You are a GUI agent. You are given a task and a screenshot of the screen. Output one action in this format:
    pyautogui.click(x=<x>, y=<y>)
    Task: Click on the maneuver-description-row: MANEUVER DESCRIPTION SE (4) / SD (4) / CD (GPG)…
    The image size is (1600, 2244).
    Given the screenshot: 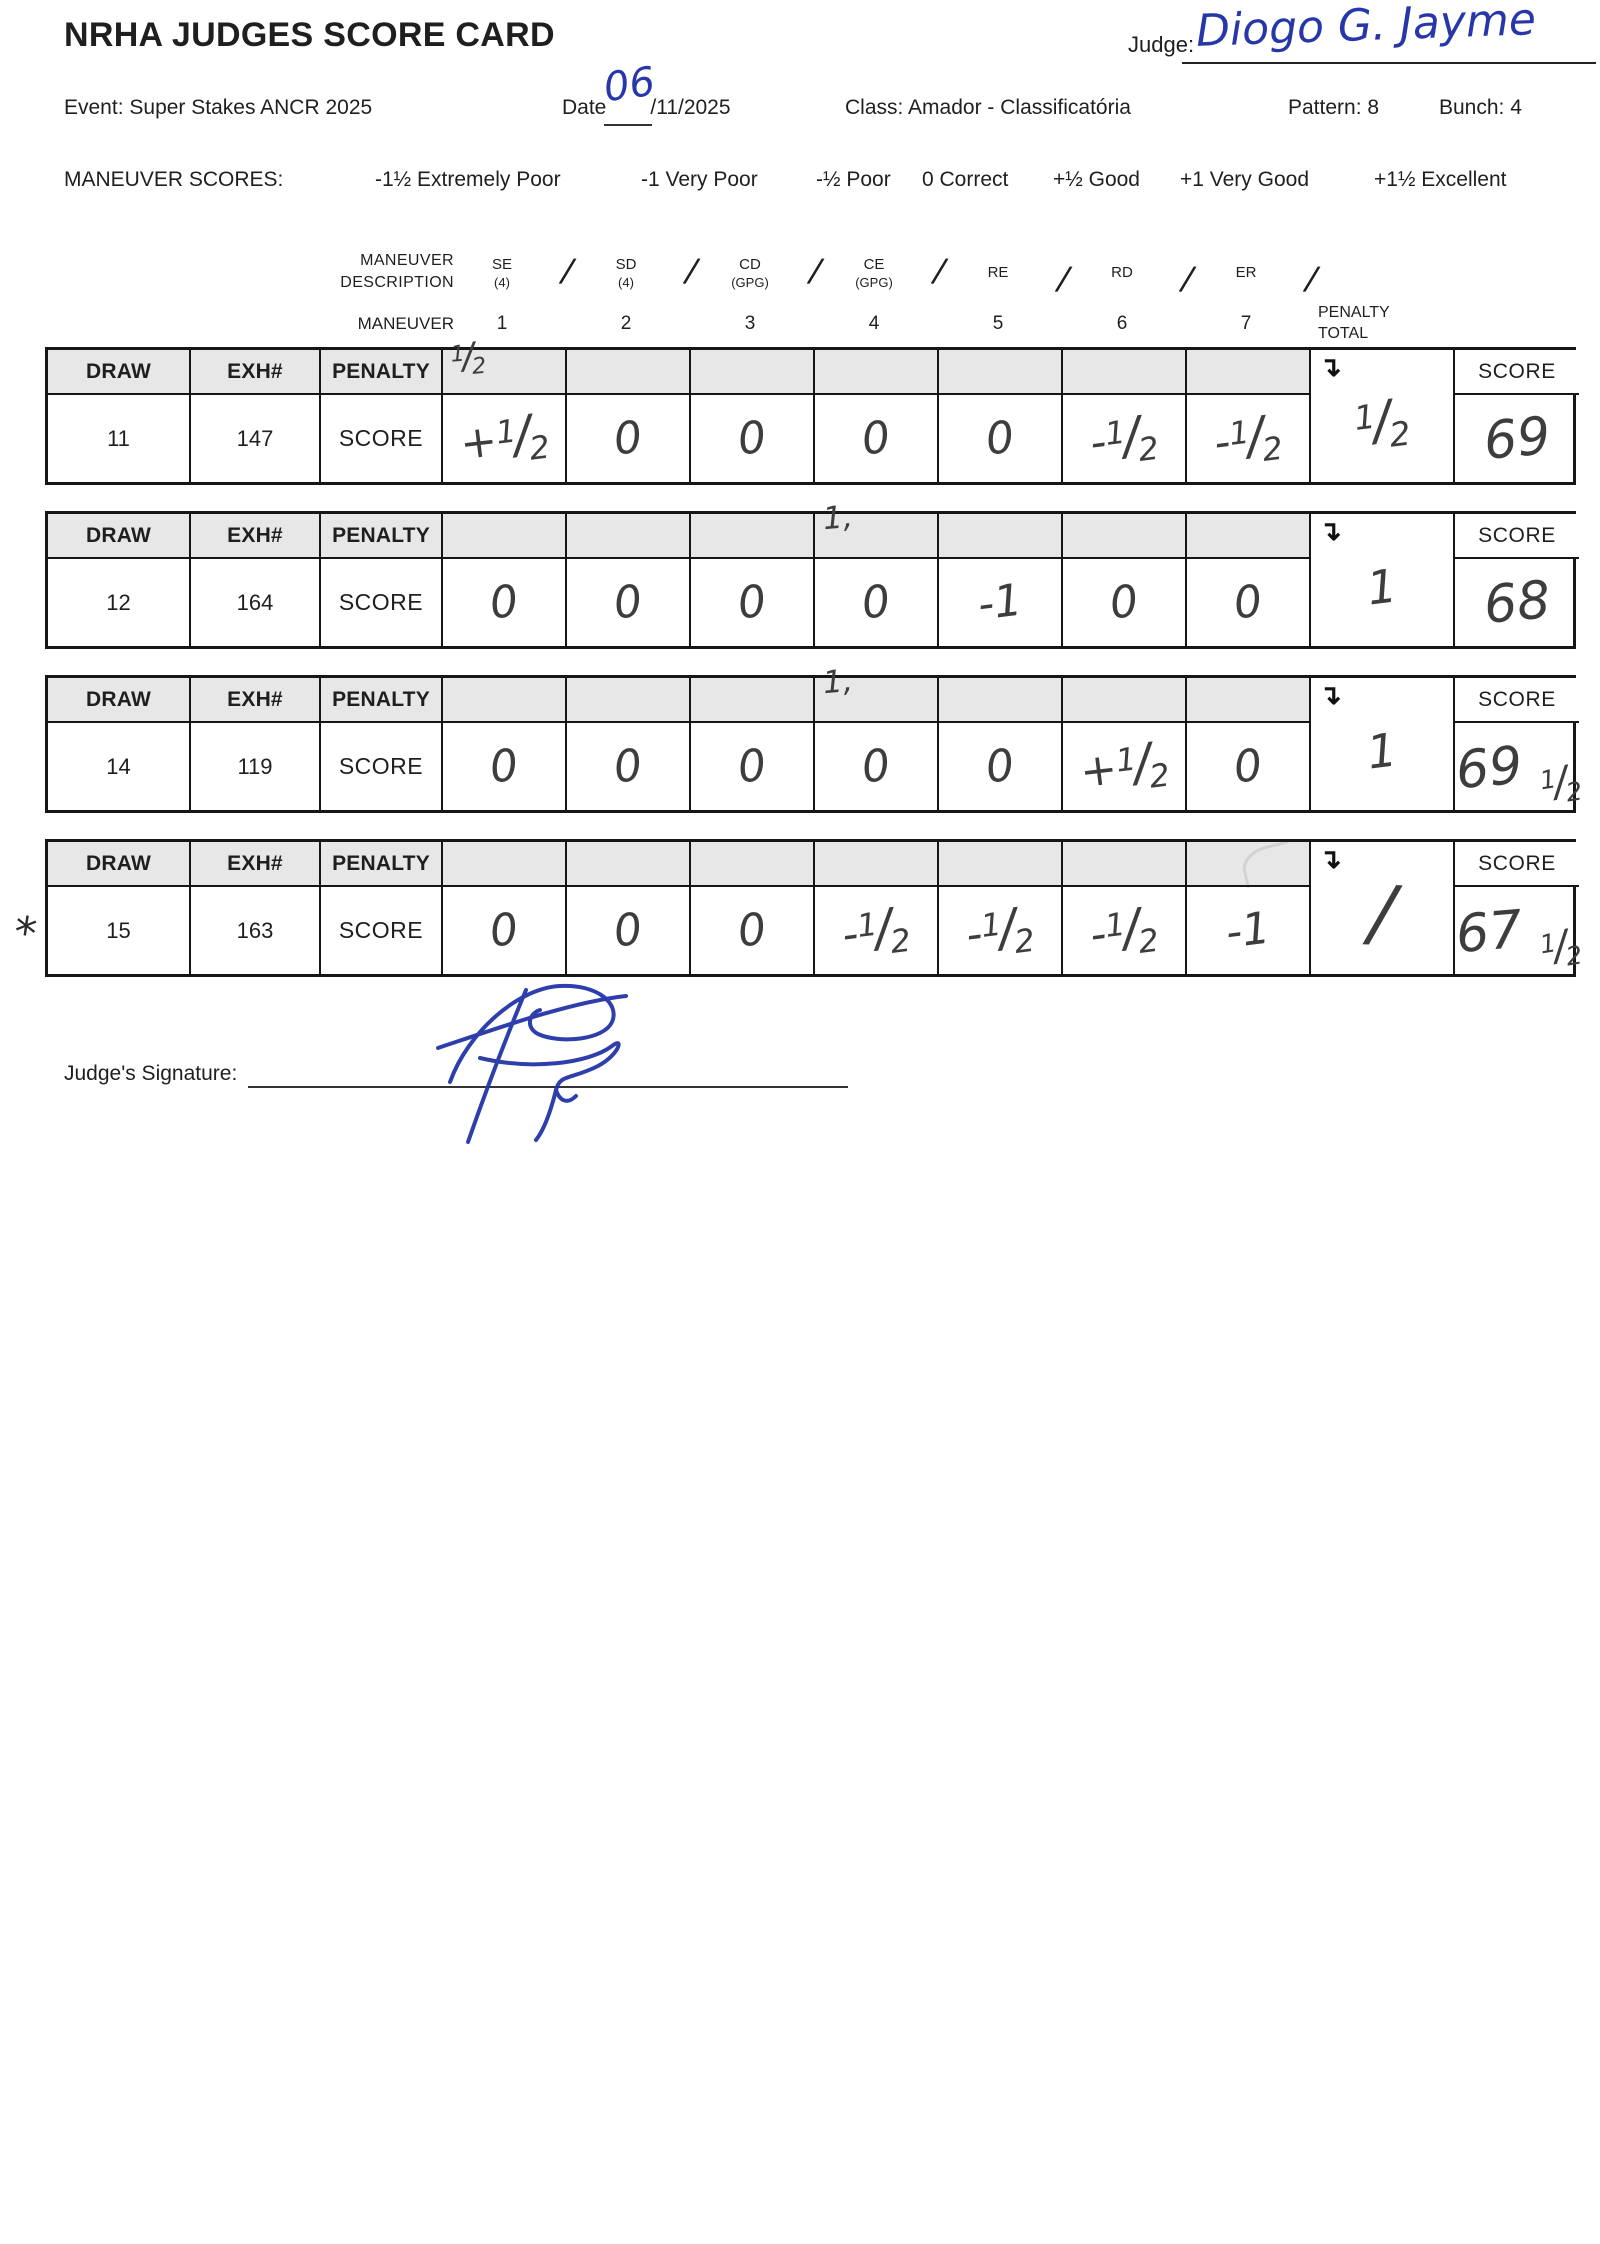 What is the action you would take?
    pyautogui.click(x=810, y=272)
    